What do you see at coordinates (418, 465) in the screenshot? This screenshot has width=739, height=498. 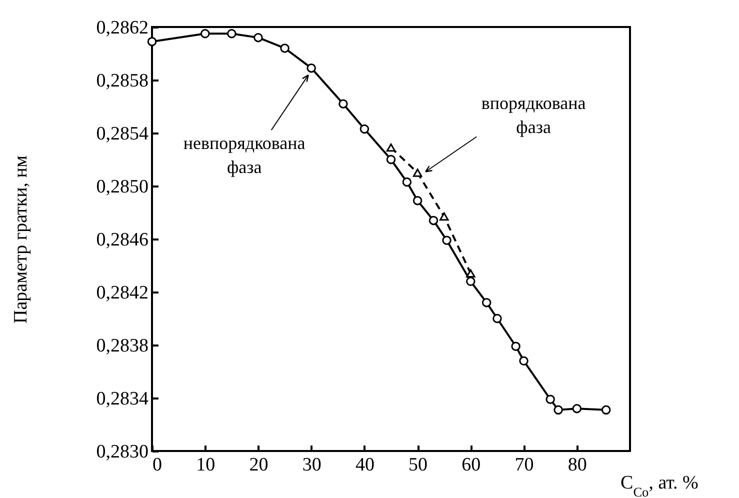 I see `x-tick-label: 50` at bounding box center [418, 465].